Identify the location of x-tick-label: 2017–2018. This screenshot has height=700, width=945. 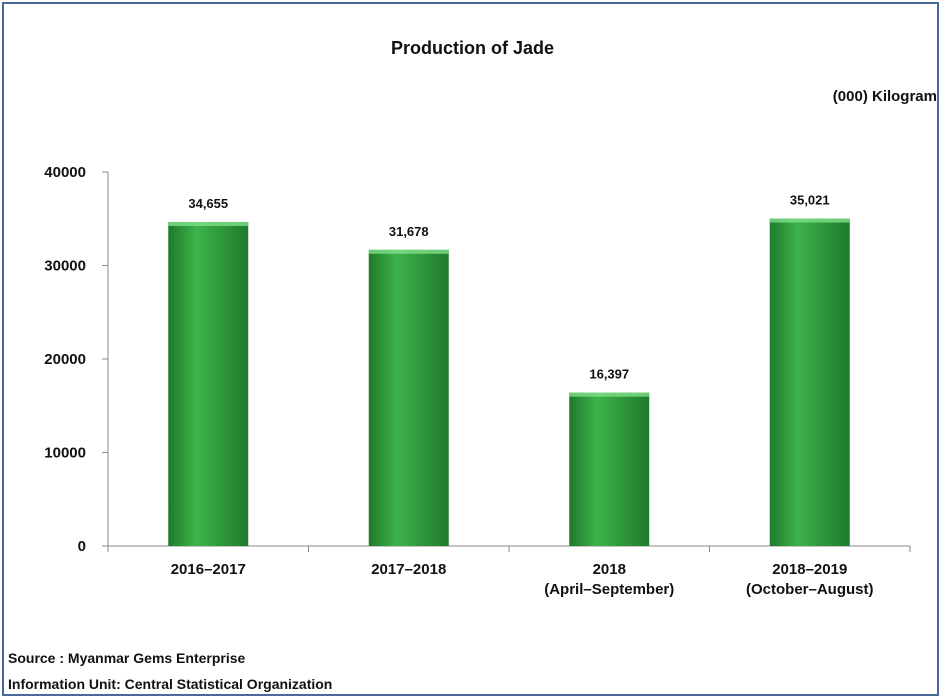
(408, 569).